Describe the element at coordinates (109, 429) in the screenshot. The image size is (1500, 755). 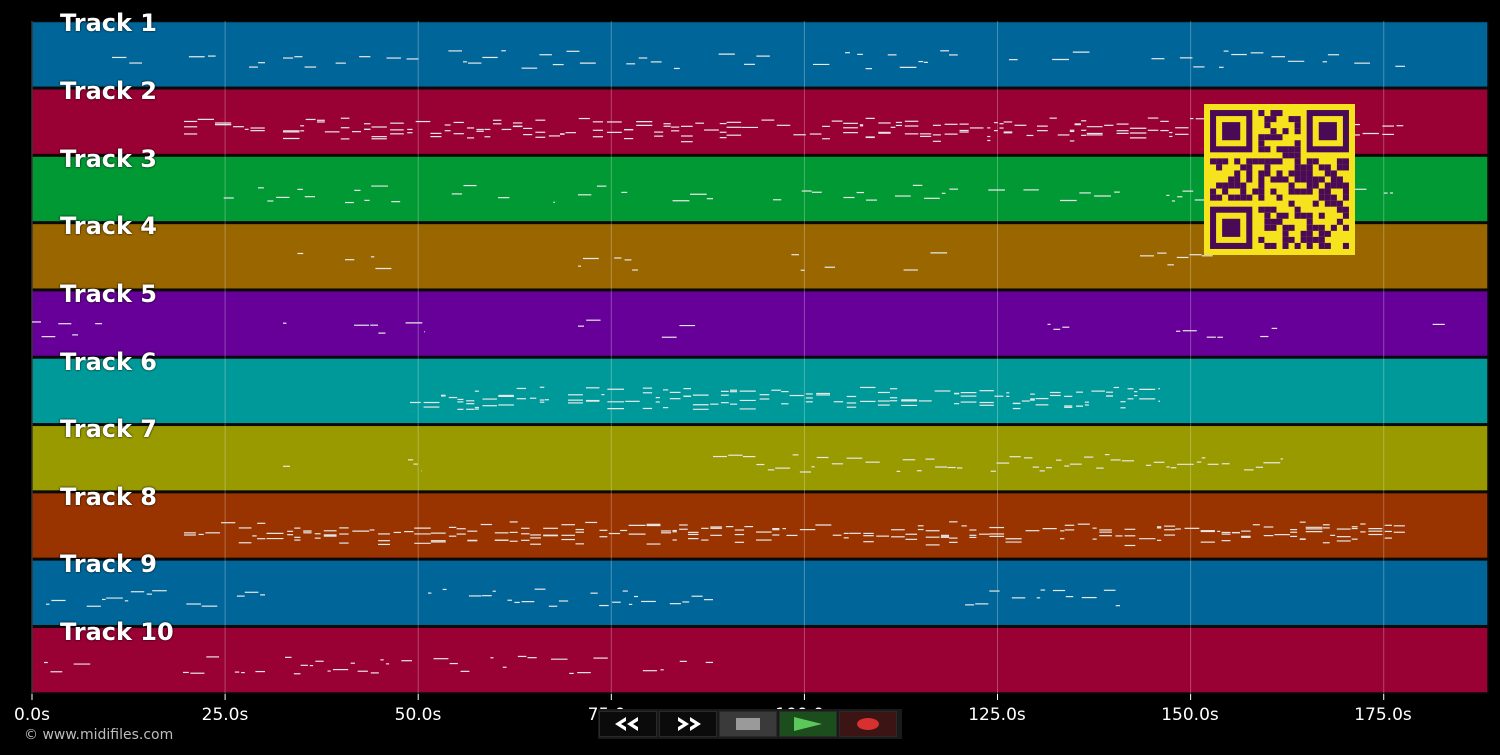
I see `track-label: Track 7` at that location.